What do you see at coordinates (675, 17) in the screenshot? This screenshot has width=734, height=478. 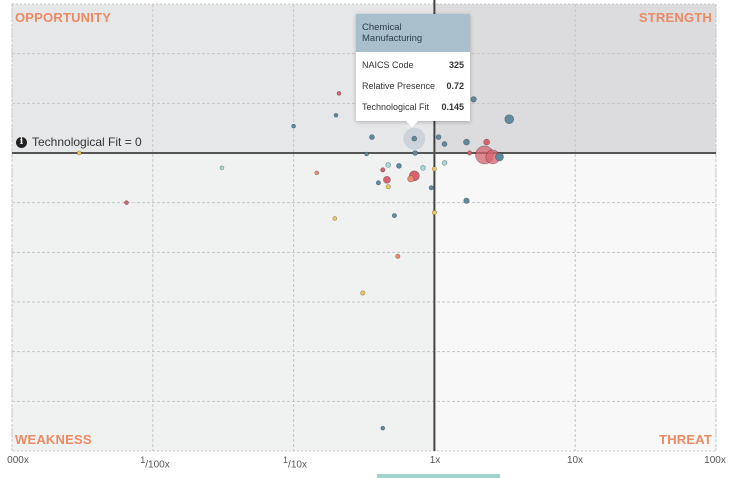 I see `quadrant-label-strength: STRENGTH` at bounding box center [675, 17].